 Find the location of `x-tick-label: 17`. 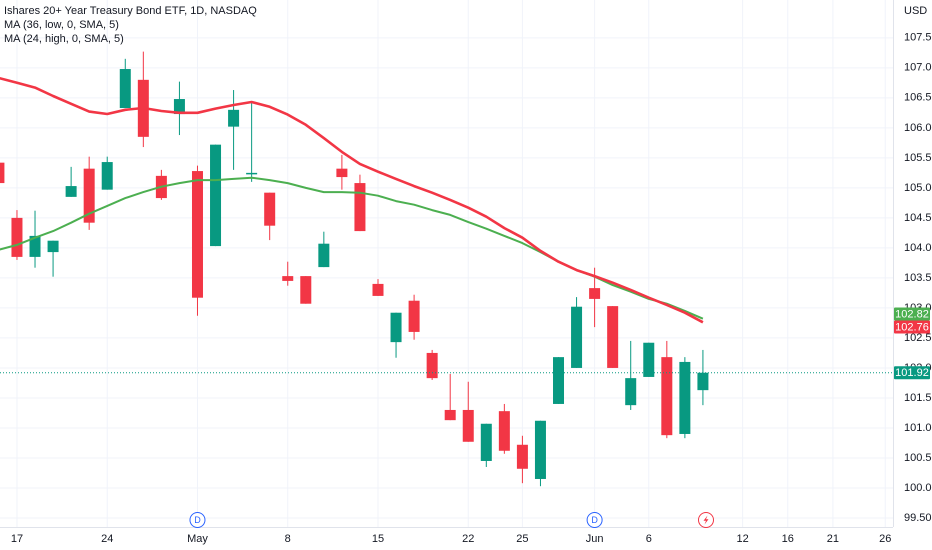

x-tick-label: 17 is located at coordinates (17, 539).